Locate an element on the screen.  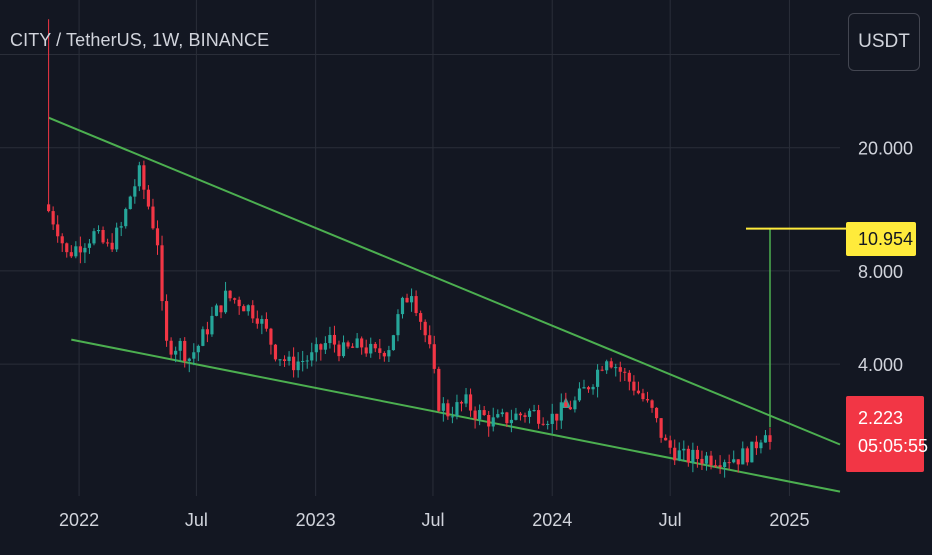
x-tick-label: 2025 is located at coordinates (789, 520).